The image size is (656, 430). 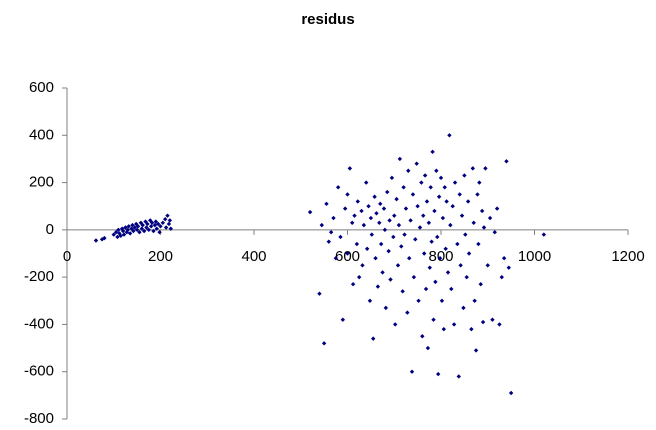 What do you see at coordinates (39, 323) in the screenshot?
I see `y-tick-label: -400` at bounding box center [39, 323].